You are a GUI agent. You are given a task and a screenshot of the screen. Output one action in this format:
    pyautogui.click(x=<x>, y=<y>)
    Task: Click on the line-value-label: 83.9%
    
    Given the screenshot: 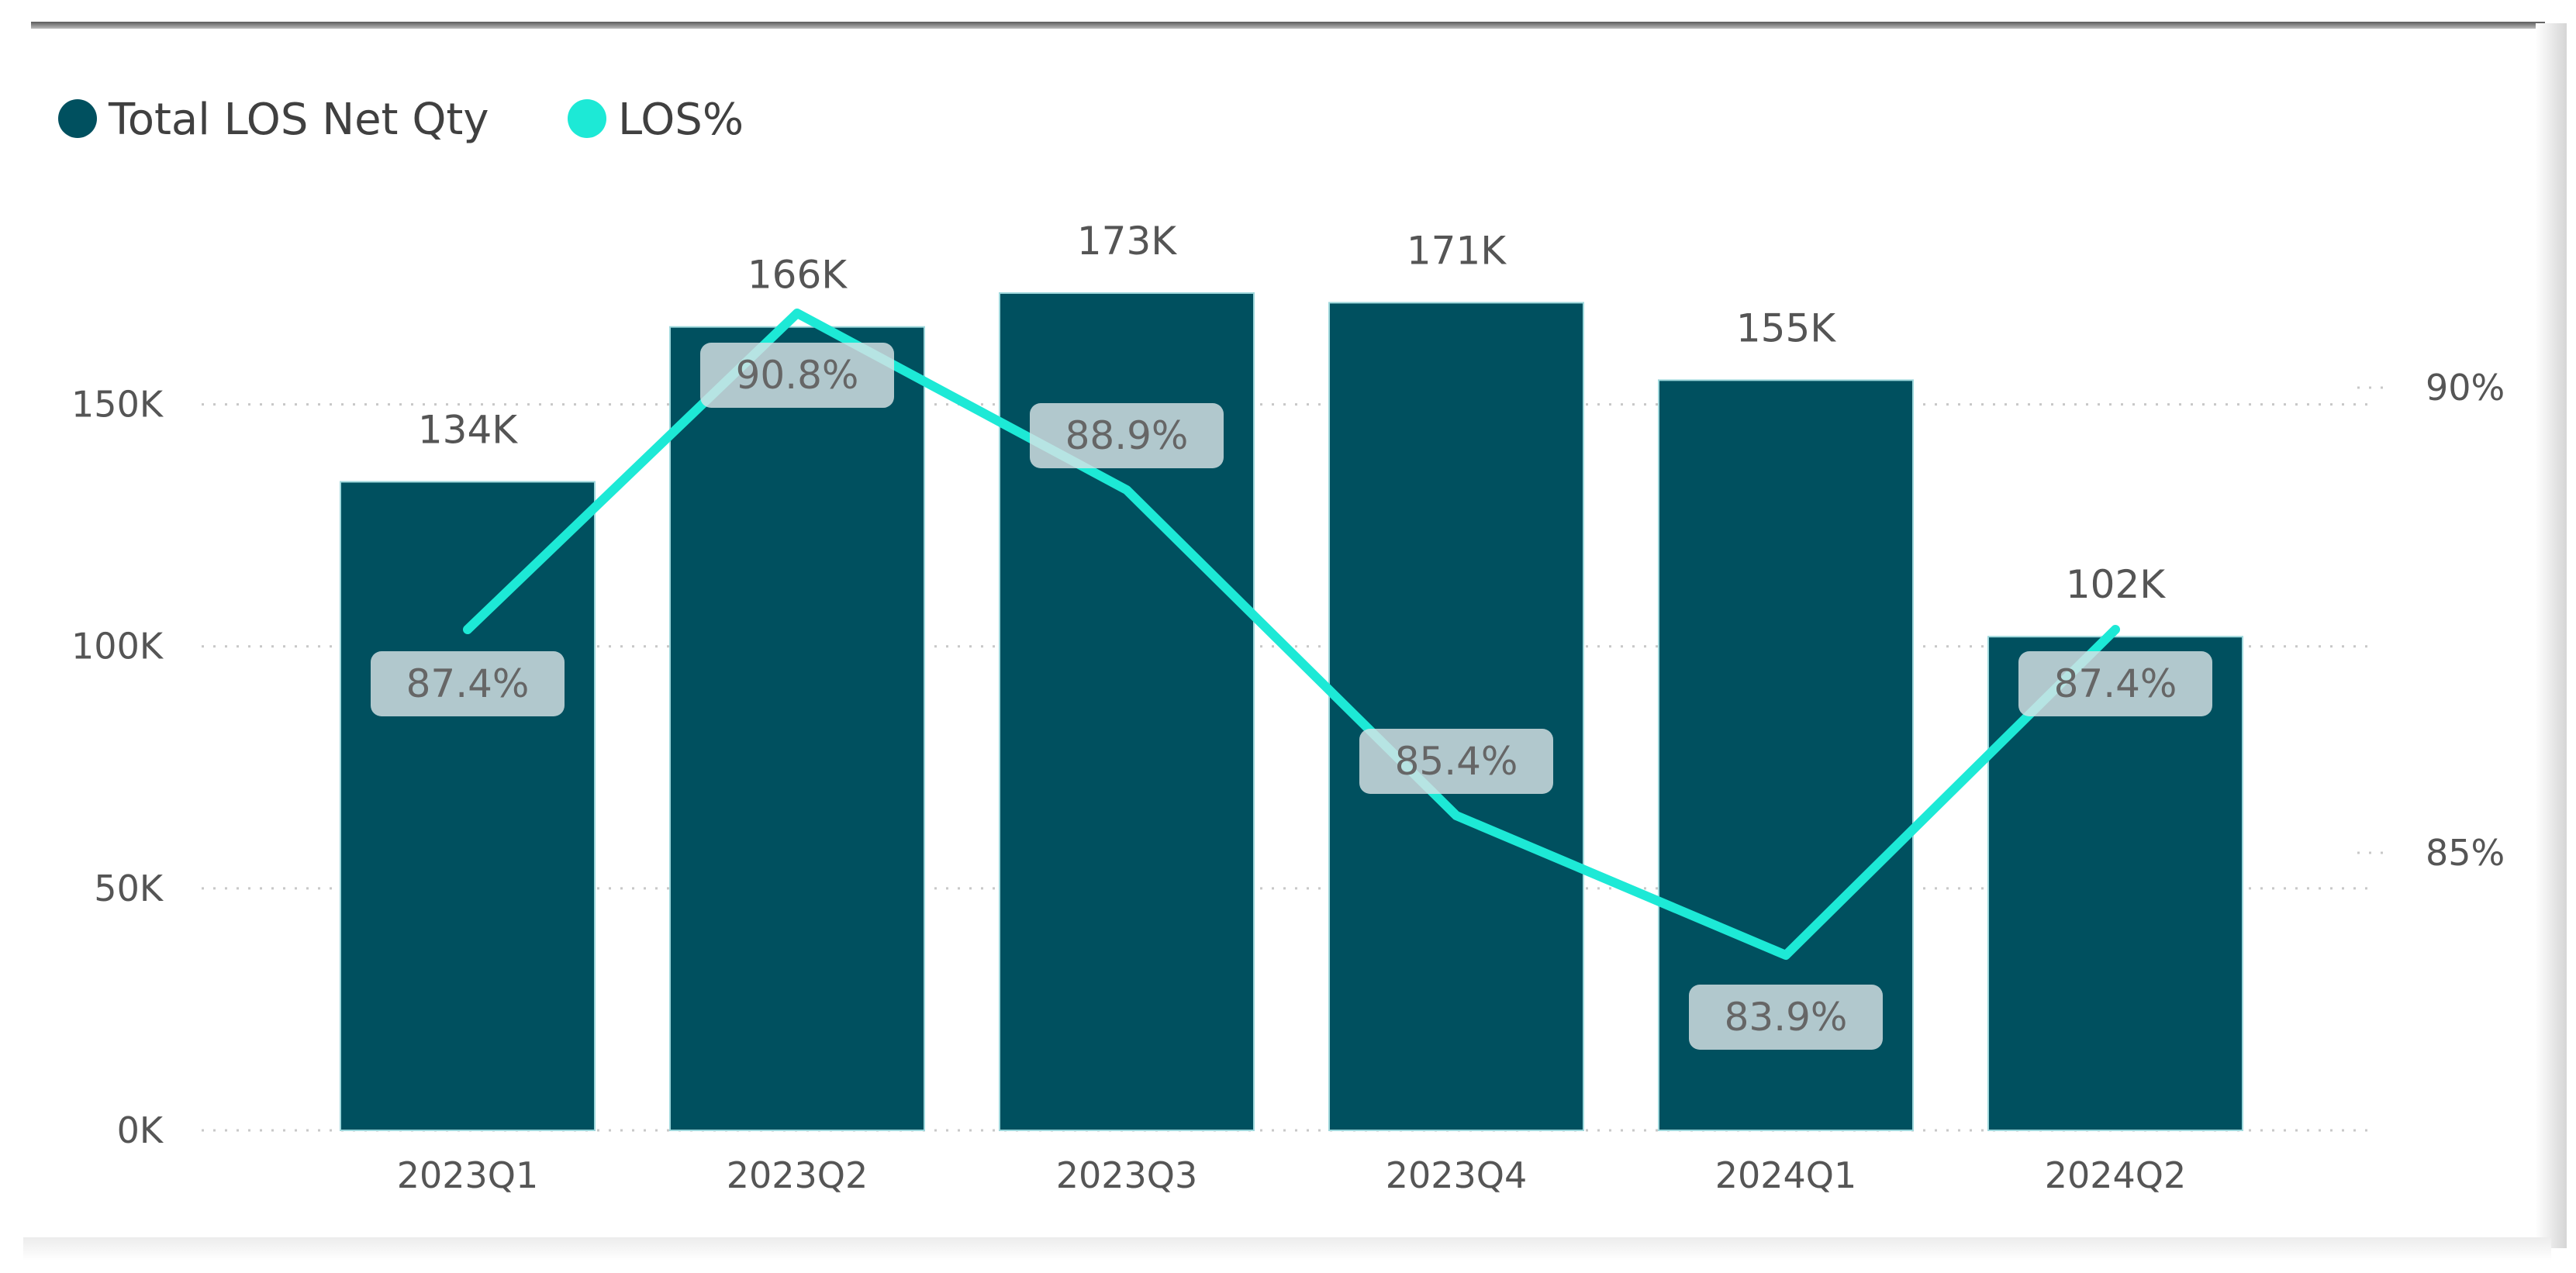 What is the action you would take?
    pyautogui.click(x=1786, y=1017)
    